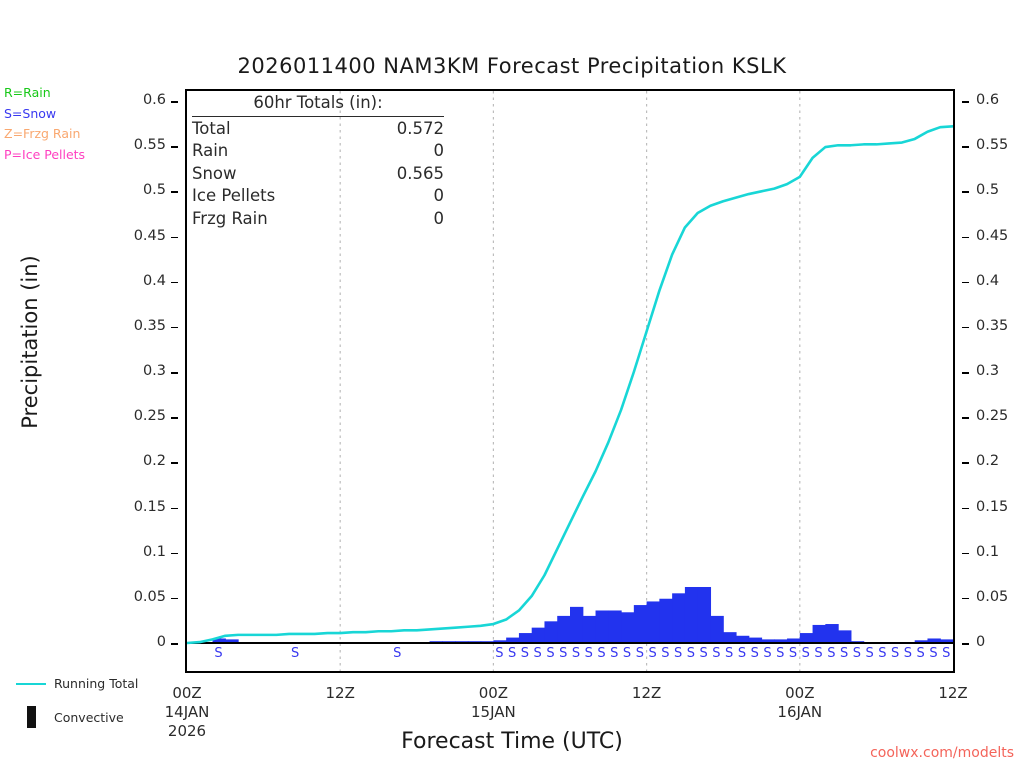  Describe the element at coordinates (149, 596) in the screenshot. I see `y-axis-tick-label: 0.05` at that location.